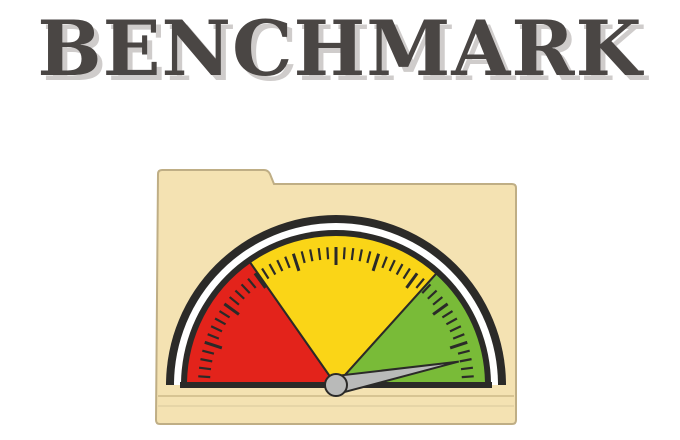  Describe the element at coordinates (392, 378) in the screenshot. I see `gauge-needle` at that location.